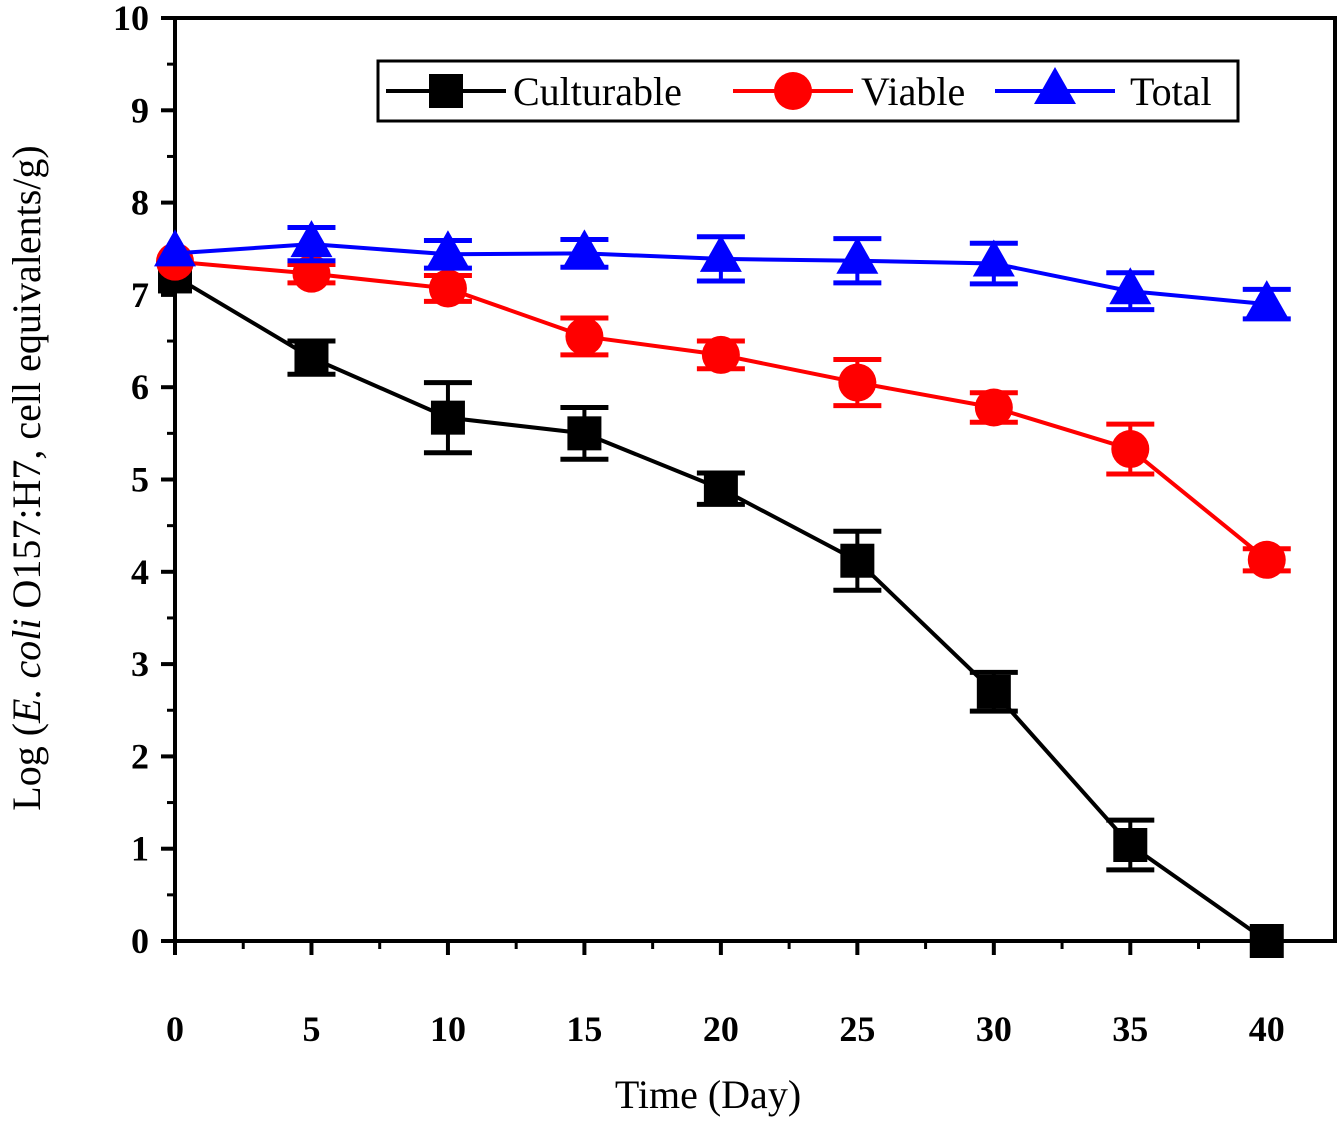 This screenshot has width=1342, height=1123. I want to click on y-tick-label: 9, so click(140, 110).